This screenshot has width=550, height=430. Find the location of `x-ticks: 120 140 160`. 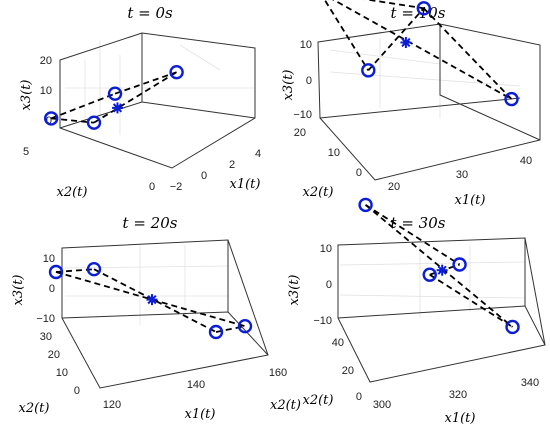

x-ticks: 120 140 160 is located at coordinates (195, 389).